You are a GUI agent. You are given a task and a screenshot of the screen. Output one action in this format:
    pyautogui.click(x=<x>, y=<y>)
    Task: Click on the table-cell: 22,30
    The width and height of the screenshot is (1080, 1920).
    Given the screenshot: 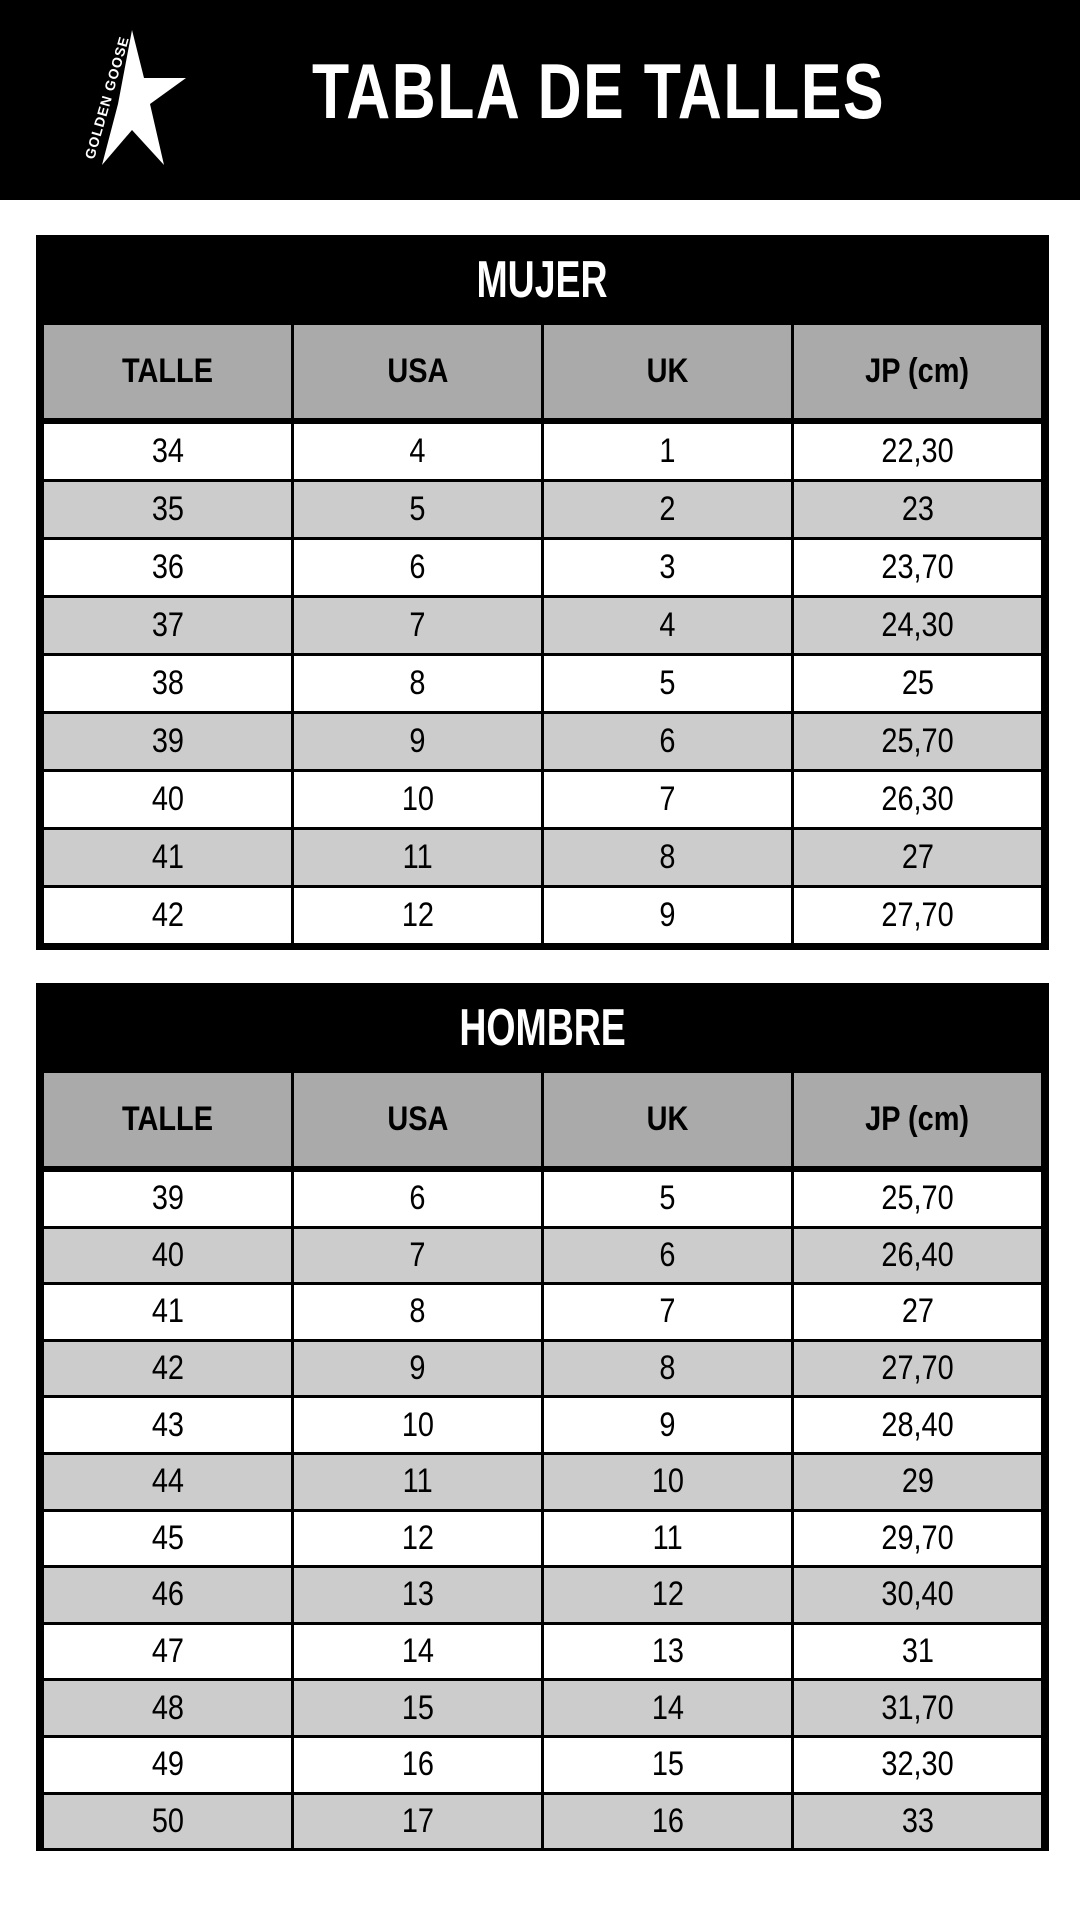 What is the action you would take?
    pyautogui.click(x=917, y=451)
    